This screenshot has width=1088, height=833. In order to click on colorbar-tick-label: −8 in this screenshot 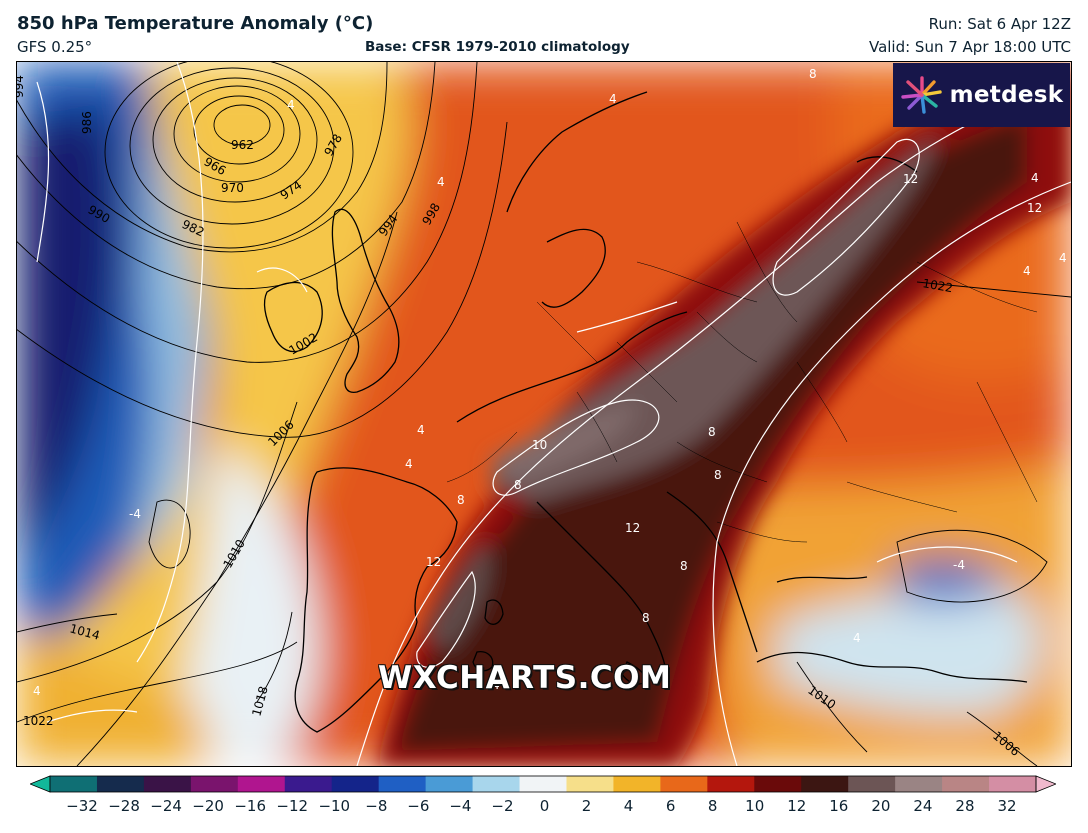, I will do `click(376, 806)`.